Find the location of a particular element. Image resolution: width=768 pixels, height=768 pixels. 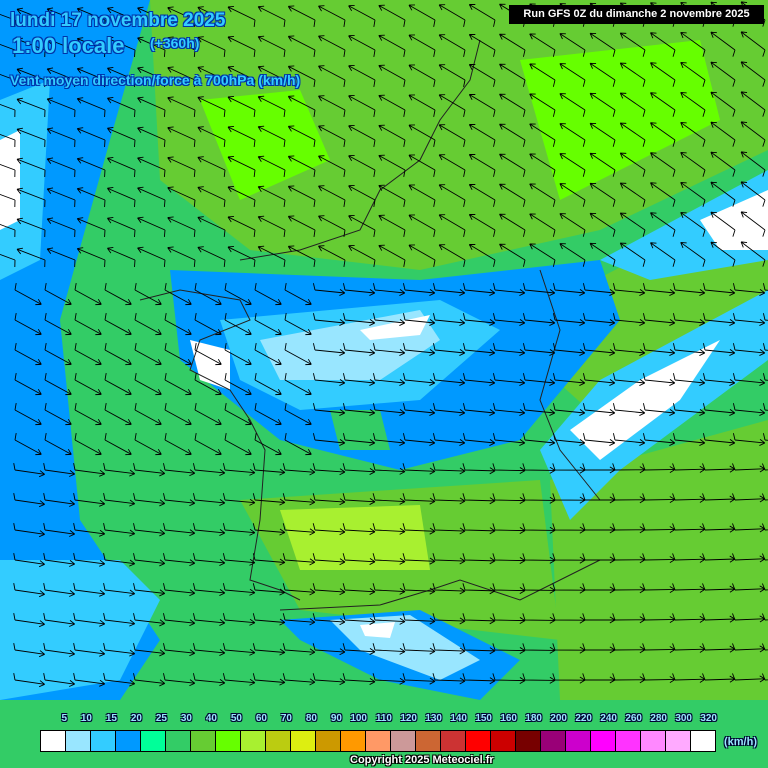

legend-label: 220 is located at coordinates (583, 718).